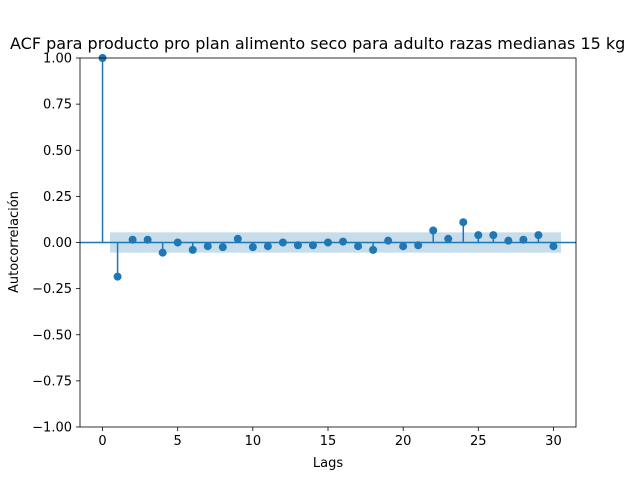 The image size is (640, 480). I want to click on y-tick-label: 0.75, so click(57, 105).